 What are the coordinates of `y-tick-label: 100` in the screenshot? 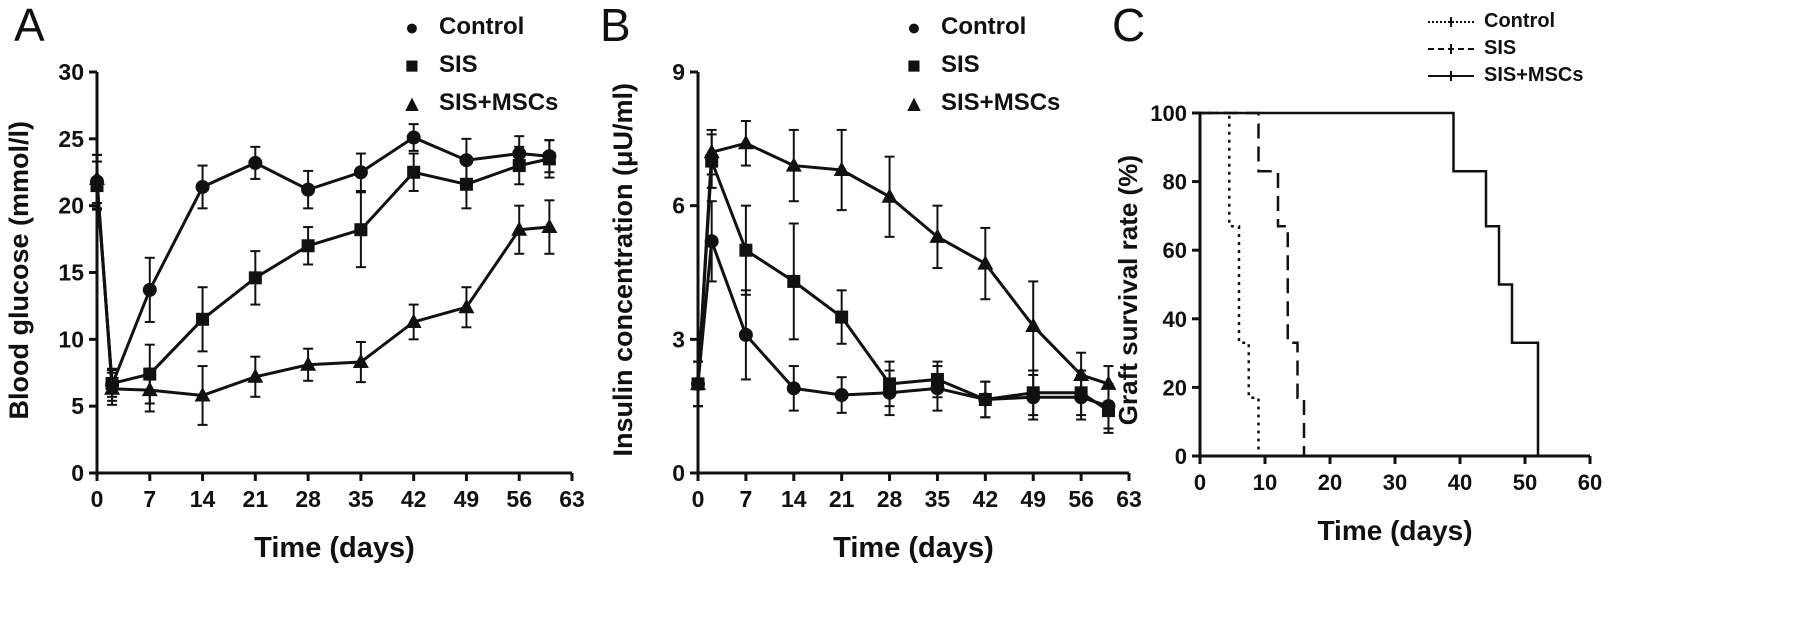 It's located at (1168, 113).